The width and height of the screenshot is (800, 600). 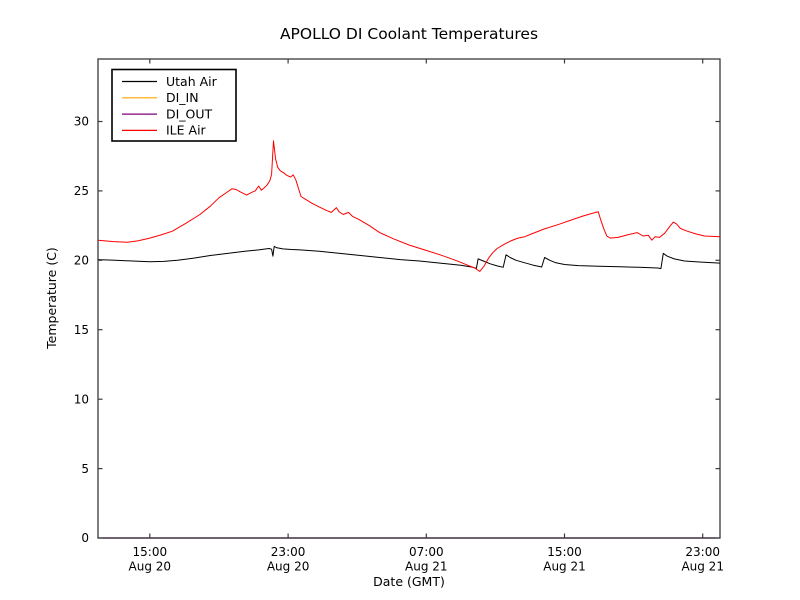 What do you see at coordinates (164, 130) in the screenshot?
I see `legend-item-ile-air: ILE Air` at bounding box center [164, 130].